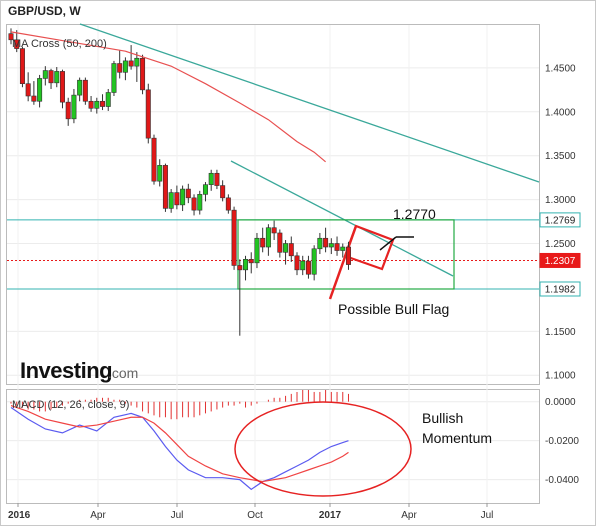 The width and height of the screenshot is (596, 531). I want to click on bull-flag-label: Possible Bull Flag, so click(393, 309).